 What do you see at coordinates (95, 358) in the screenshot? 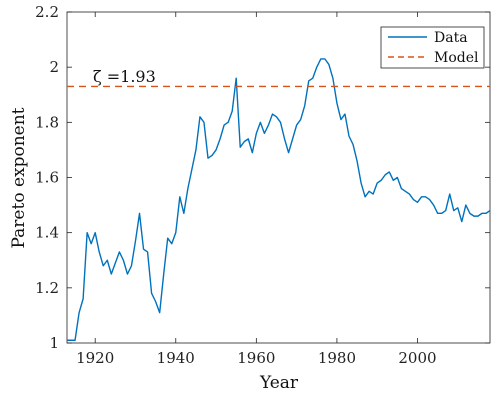
I see `x-tick-label: 1920` at bounding box center [95, 358].